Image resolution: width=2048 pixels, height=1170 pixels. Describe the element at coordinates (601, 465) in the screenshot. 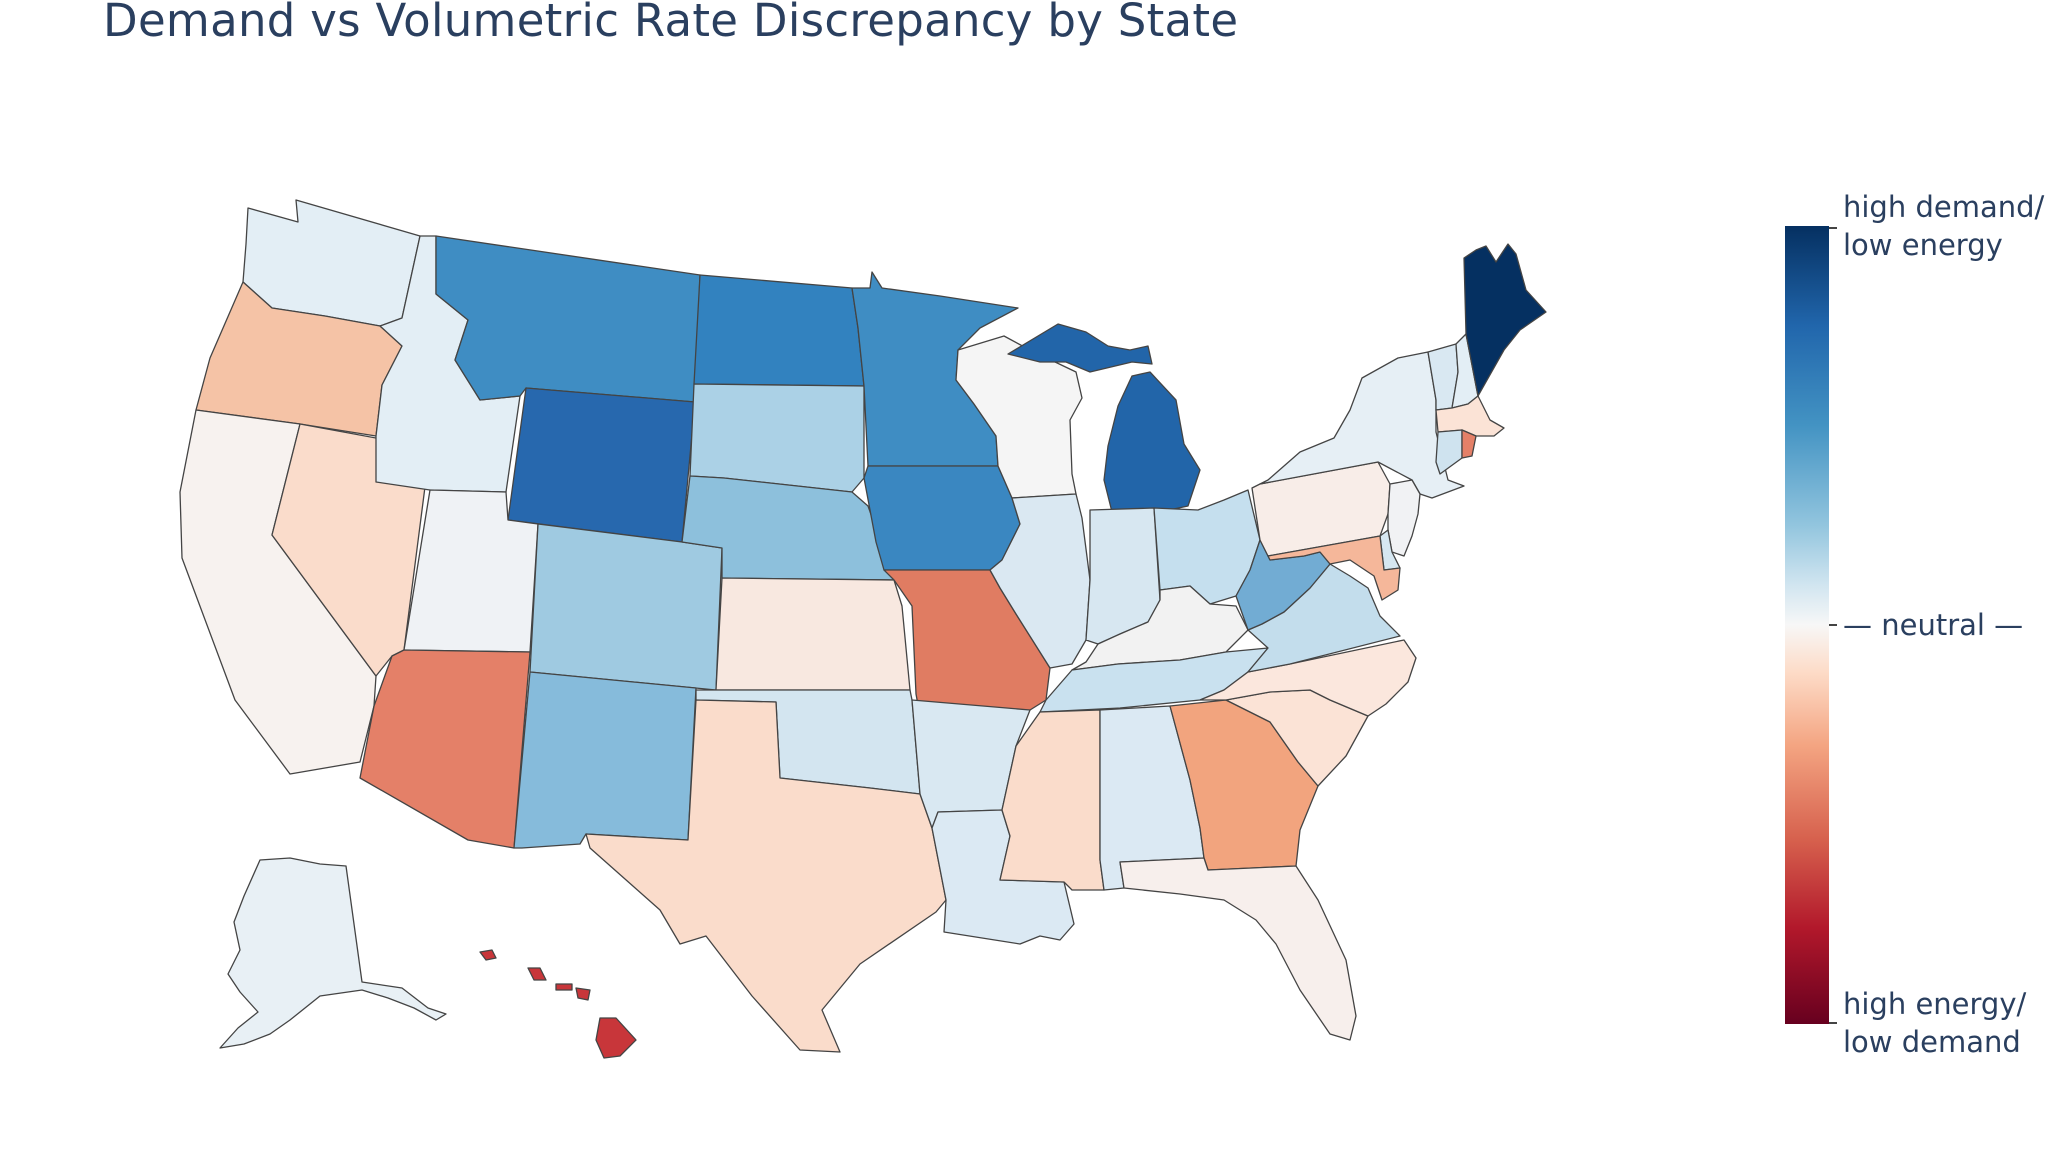

I see `state-wy` at that location.